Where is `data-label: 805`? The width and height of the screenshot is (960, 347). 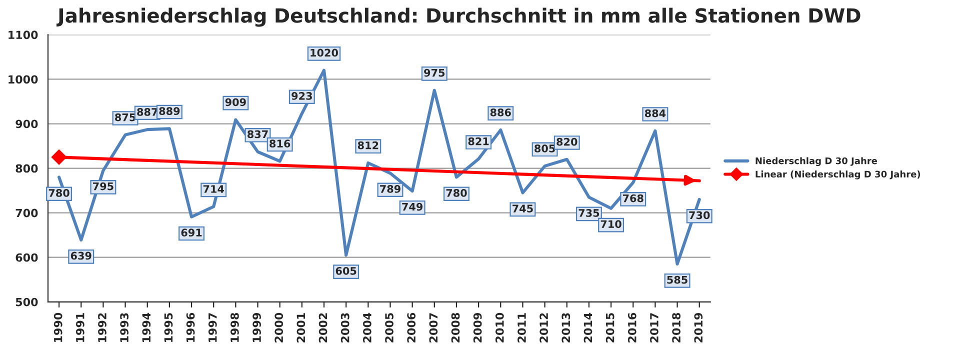 data-label: 805 is located at coordinates (544, 148).